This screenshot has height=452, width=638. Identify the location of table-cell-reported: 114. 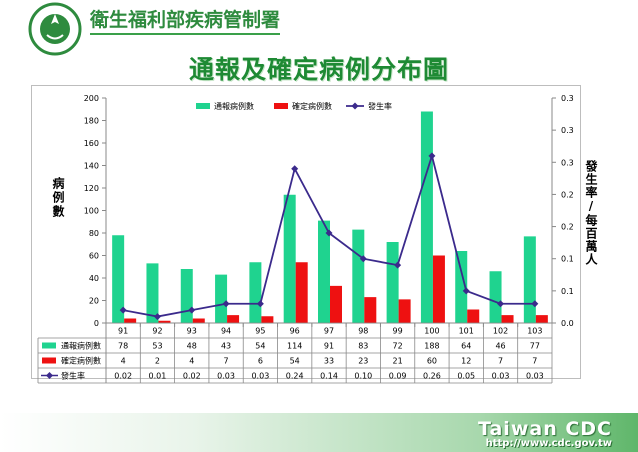
(294, 346).